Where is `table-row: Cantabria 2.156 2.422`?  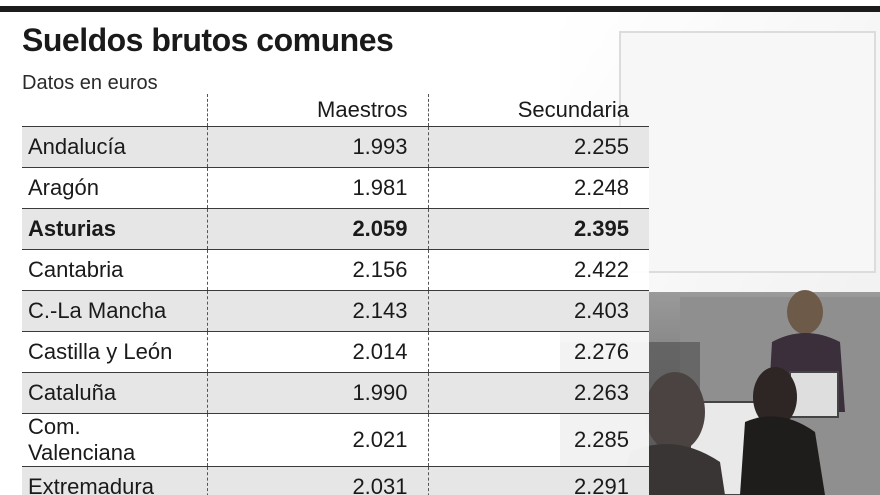 table-row: Cantabria 2.156 2.422 is located at coordinates (335, 269).